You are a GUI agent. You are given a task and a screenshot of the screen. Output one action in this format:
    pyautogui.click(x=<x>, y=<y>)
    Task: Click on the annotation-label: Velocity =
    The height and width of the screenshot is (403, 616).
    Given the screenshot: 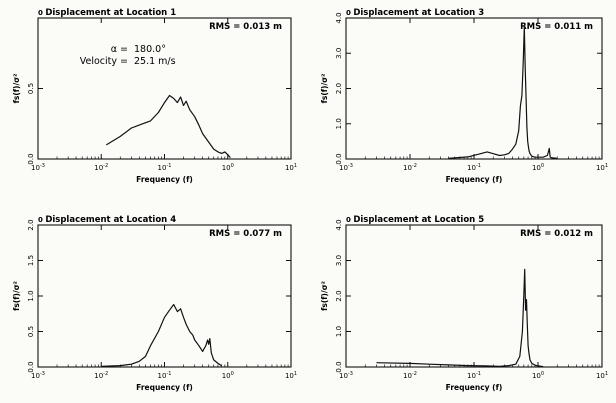 What is the action you would take?
    pyautogui.click(x=104, y=61)
    